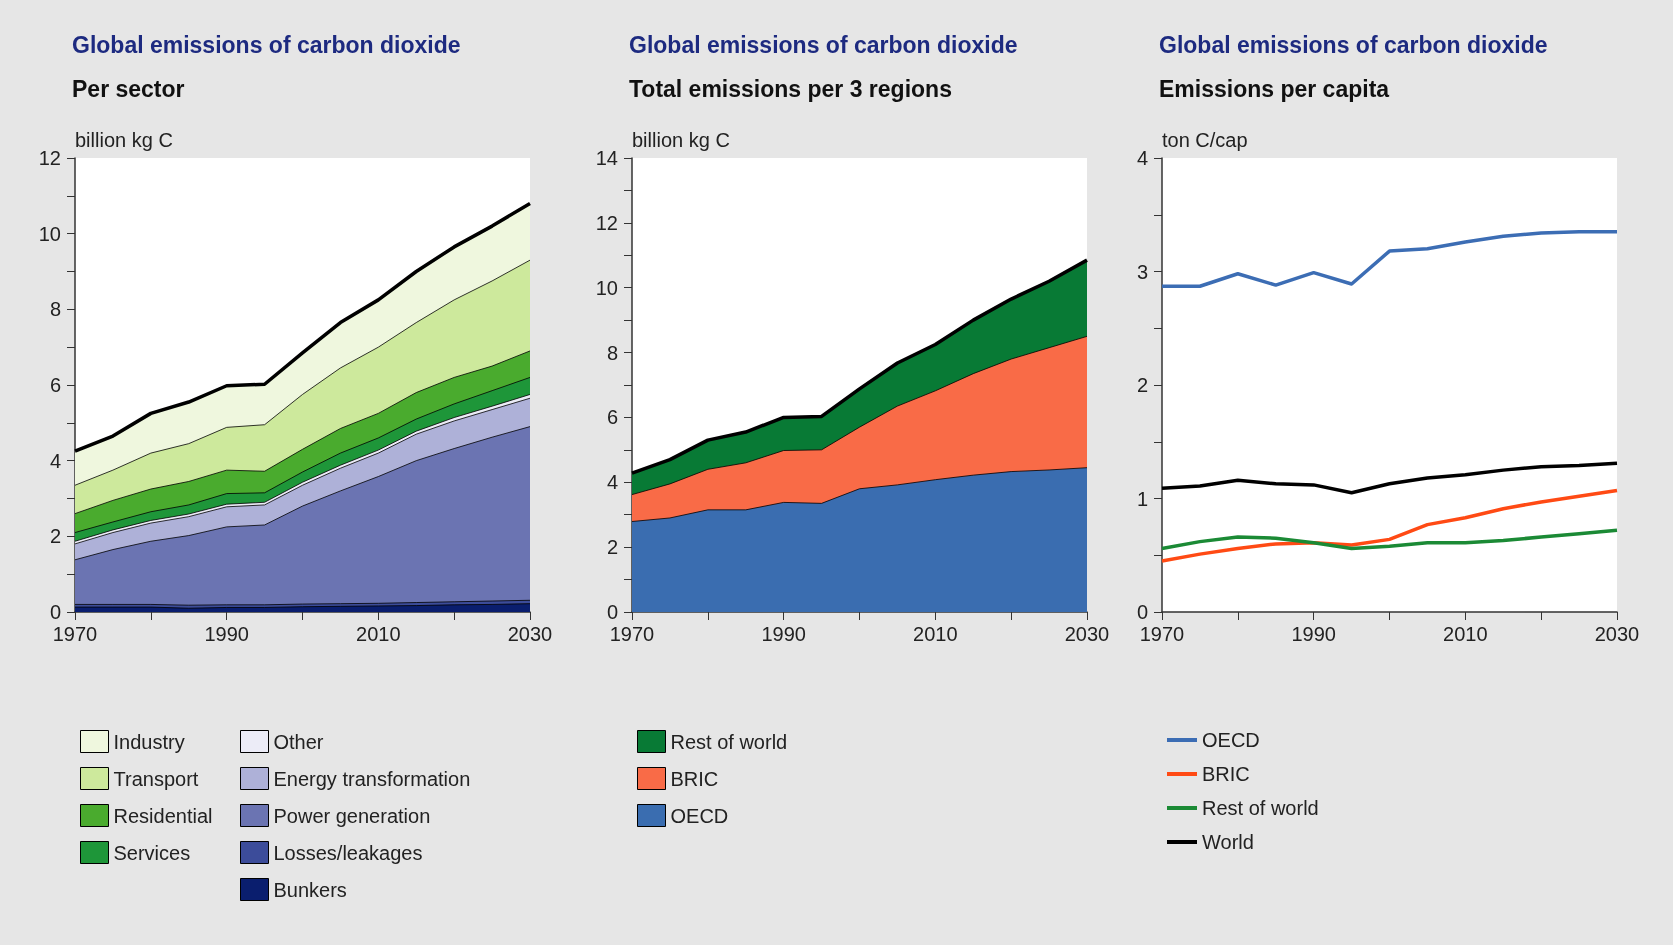 The width and height of the screenshot is (1673, 945). I want to click on legend-label: Losses/leakages, so click(348, 852).